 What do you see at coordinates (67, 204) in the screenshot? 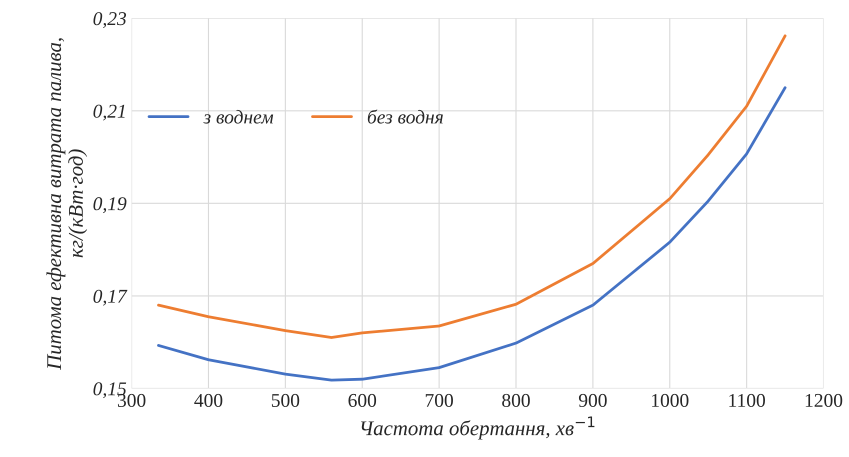
I see `y-axis-title: Питома ефективна витрата палива, кг/(кВт·год)` at bounding box center [67, 204].